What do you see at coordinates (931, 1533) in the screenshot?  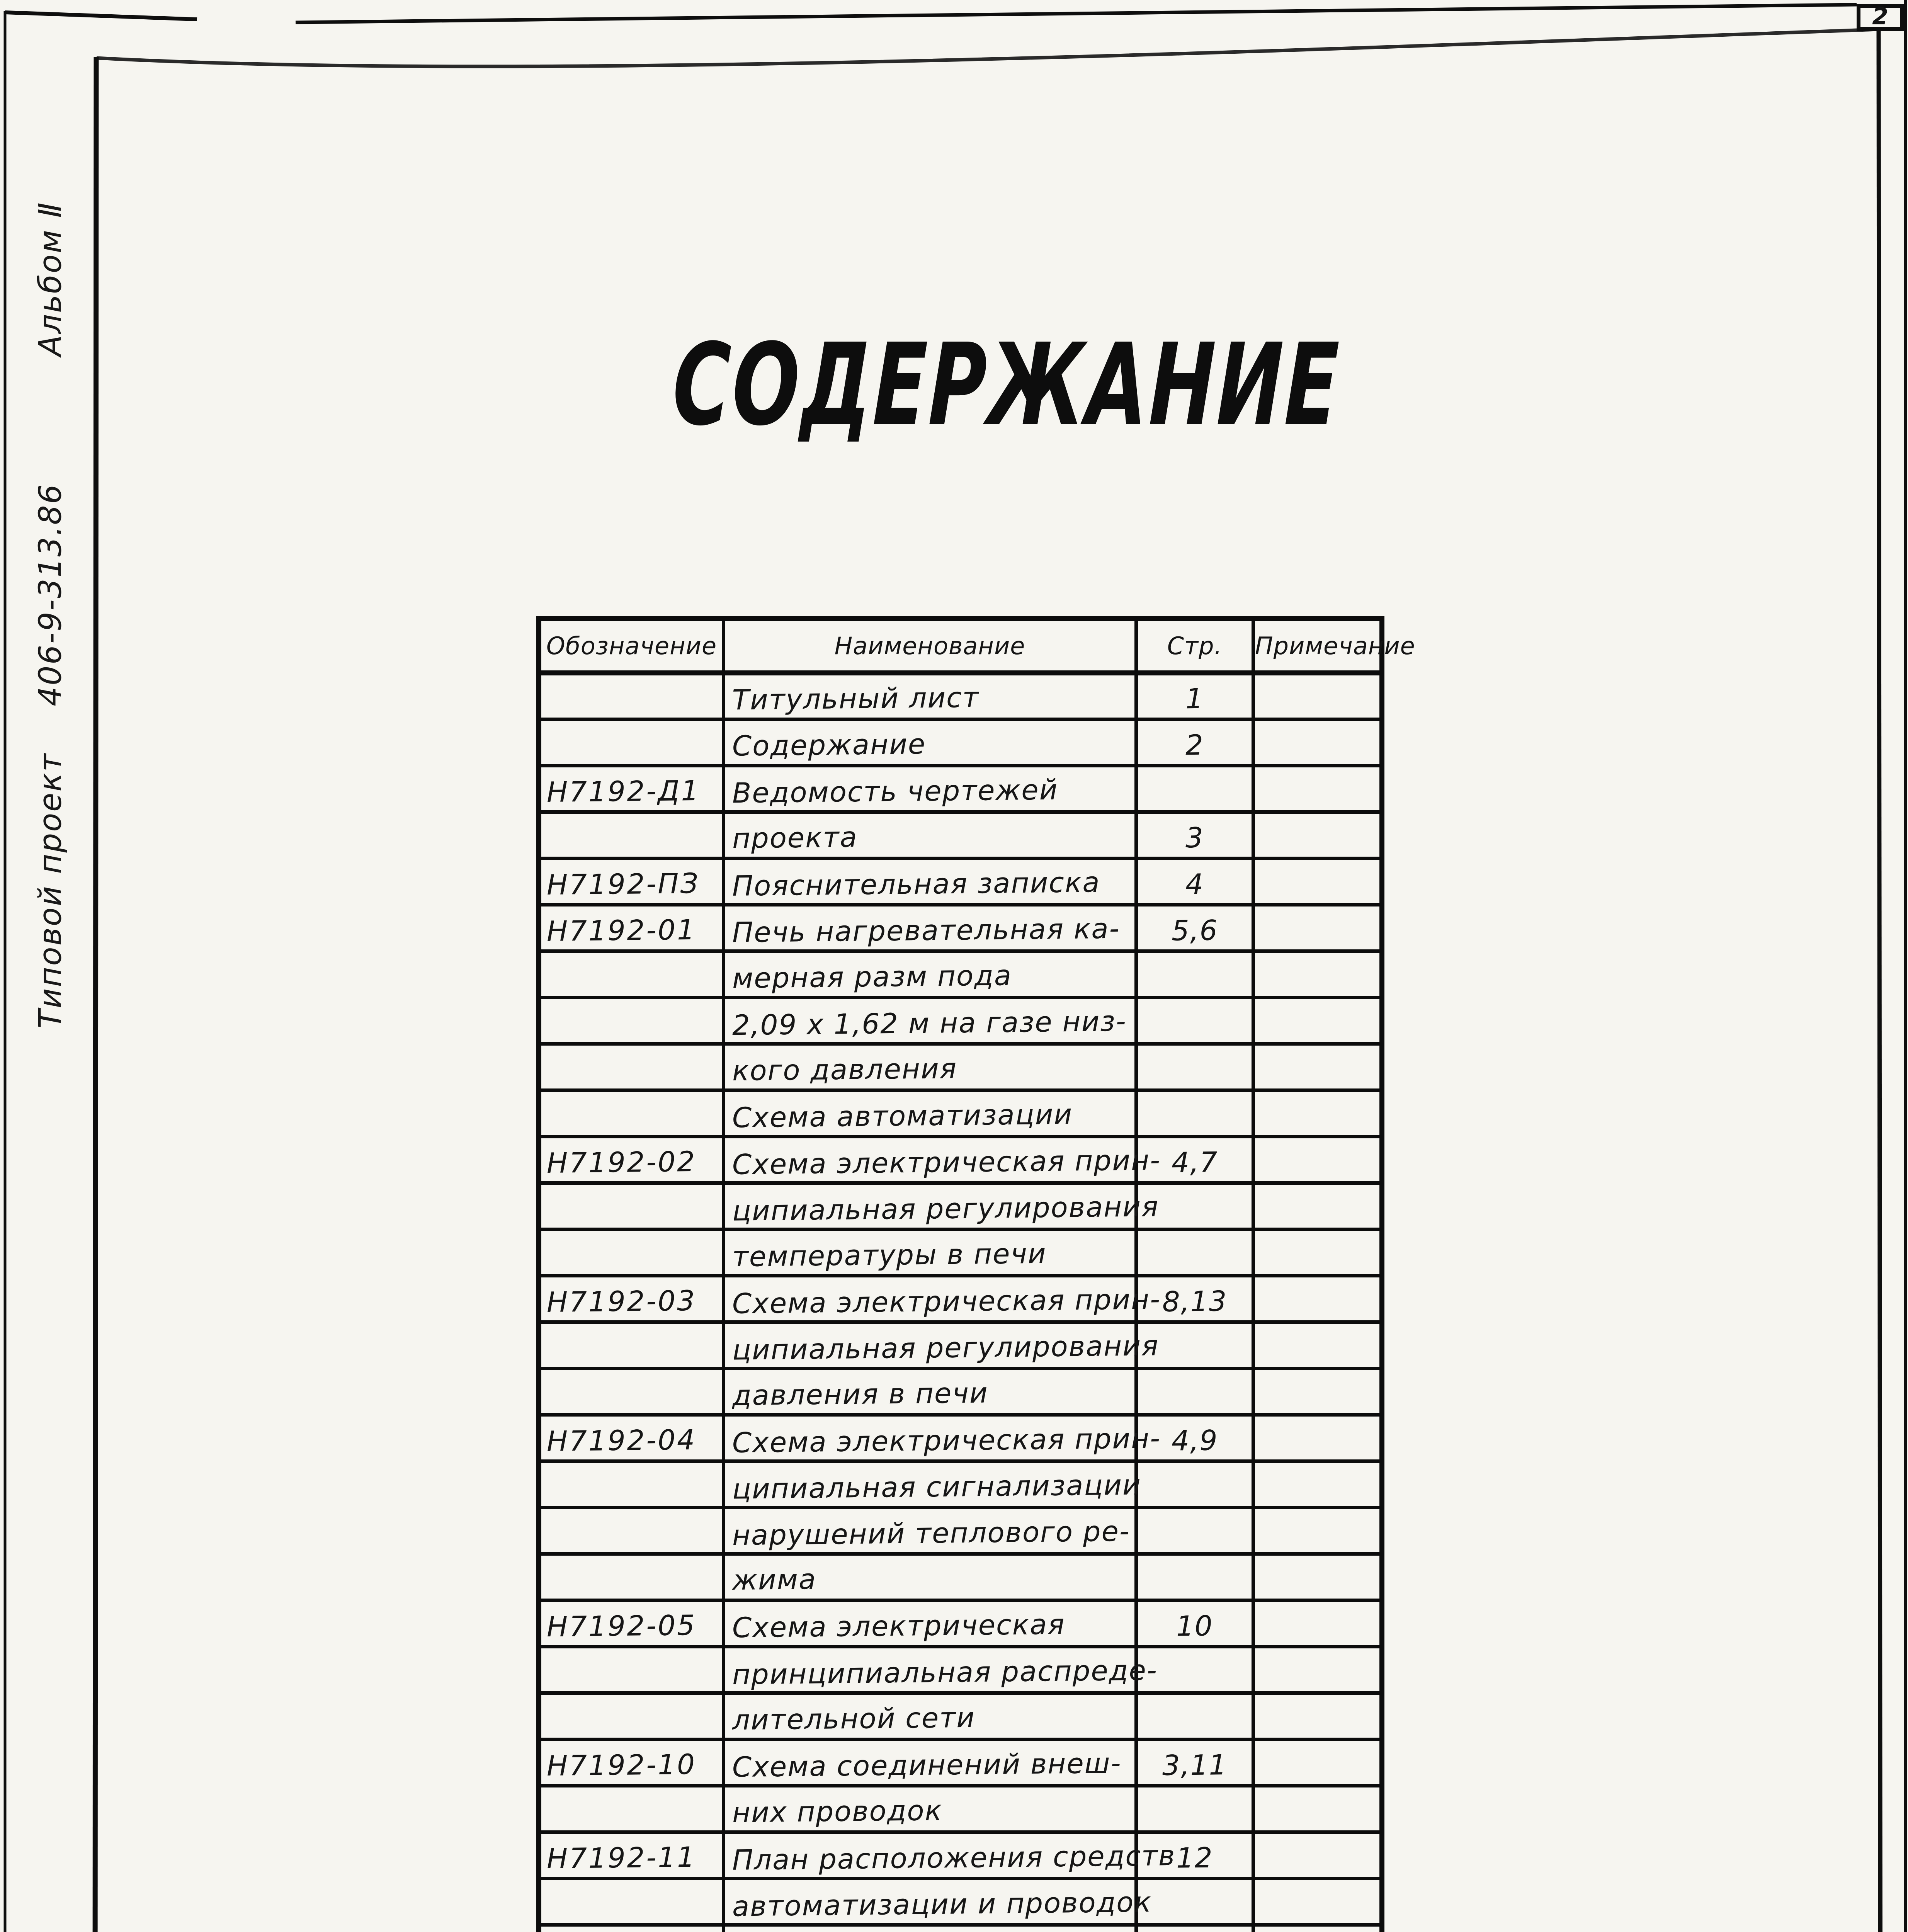 I see `cell-text: нарушений теплового ре-` at bounding box center [931, 1533].